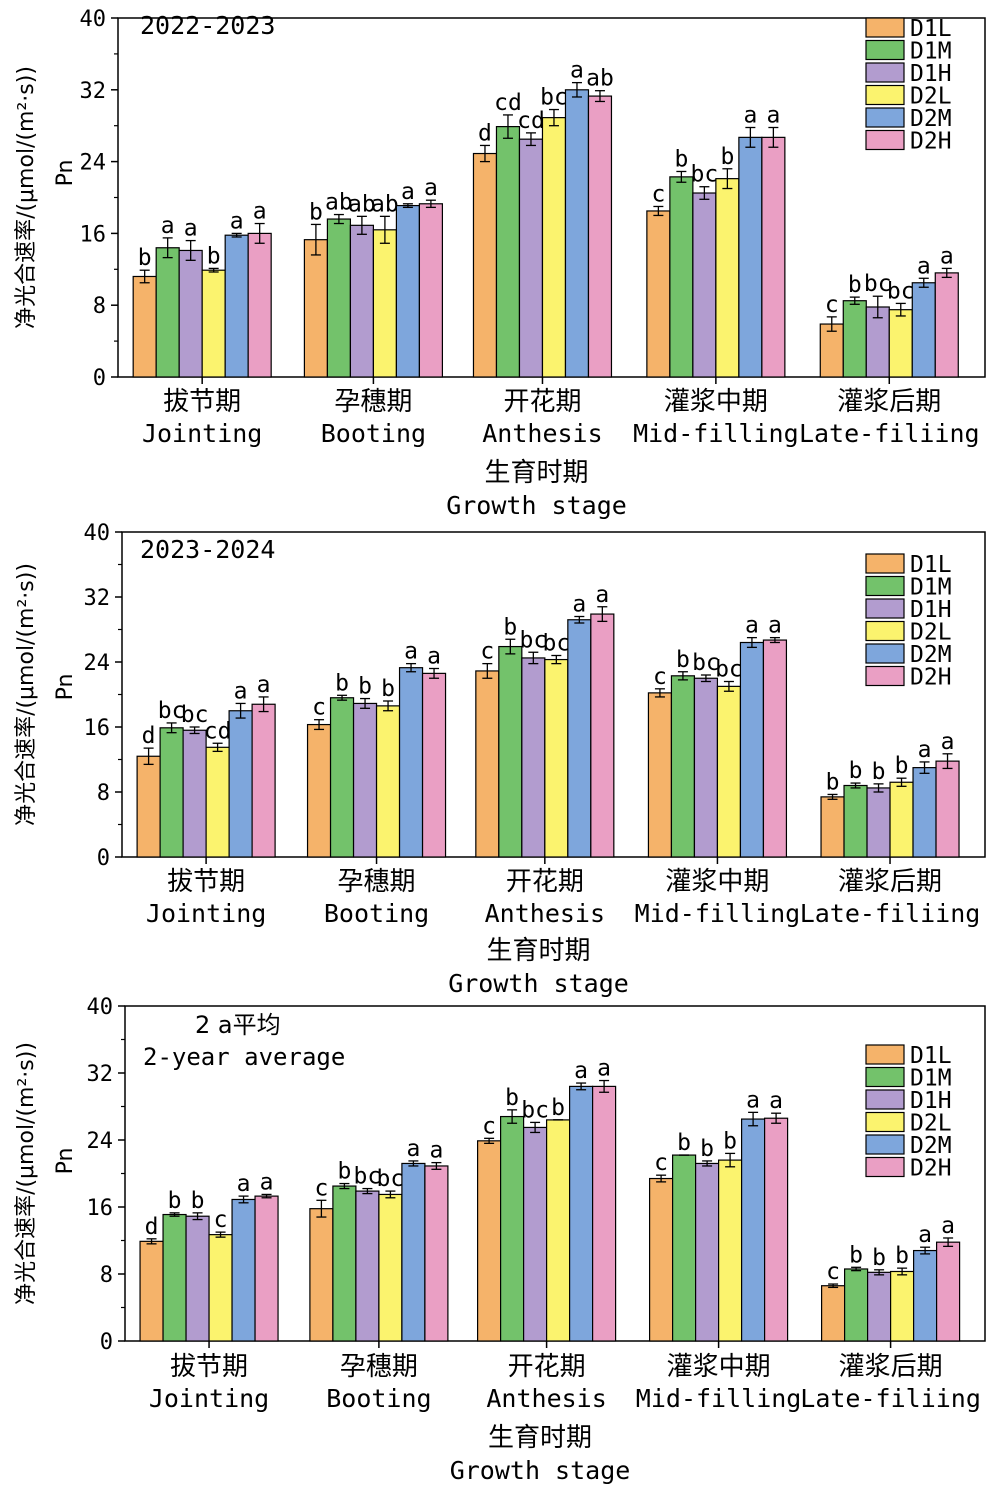 The width and height of the screenshot is (999, 1497). What do you see at coordinates (206, 913) in the screenshot?
I see `x-tick-label-en: Jointing` at bounding box center [206, 913].